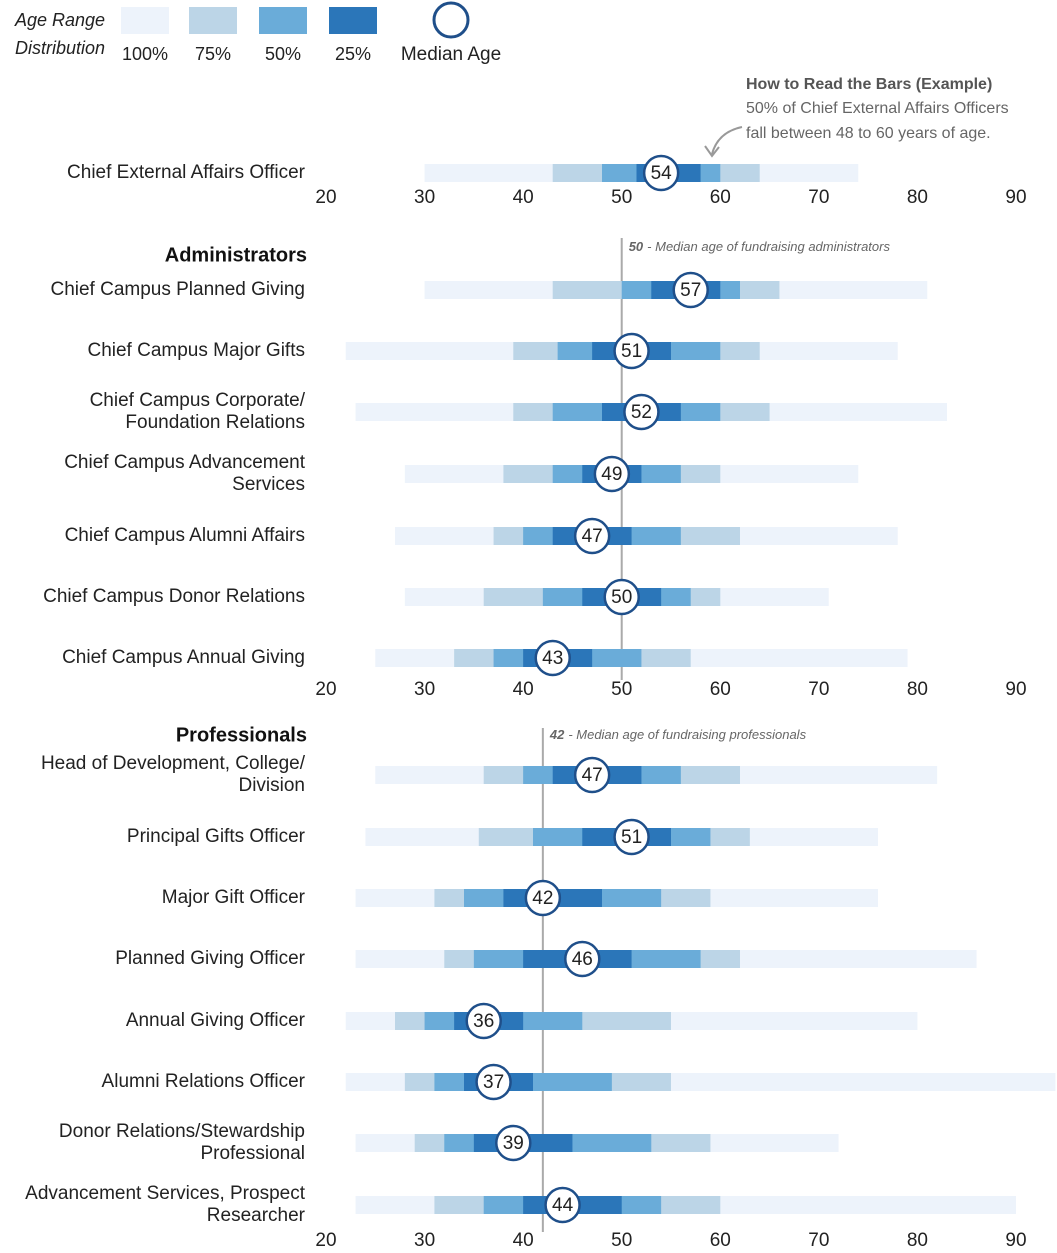  I want to click on row-label: Chief Campus Donor Relations, so click(174, 596).